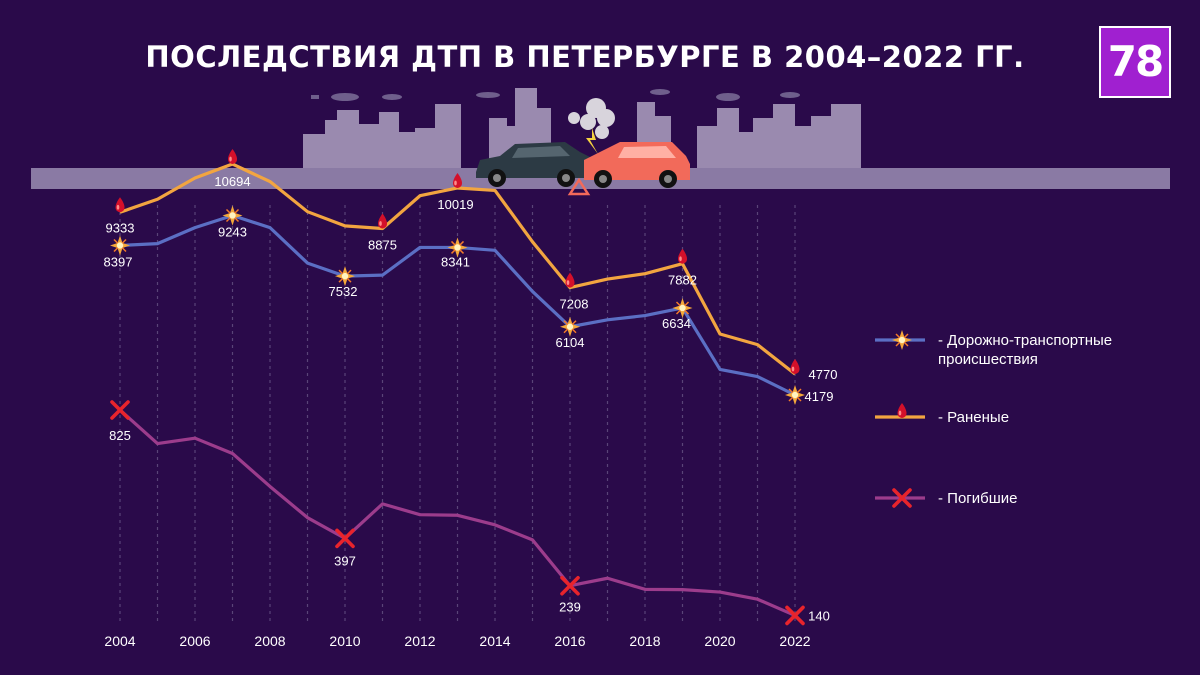 Image resolution: width=1200 pixels, height=675 pixels. What do you see at coordinates (570, 607) in the screenshot?
I see `data-label-deaths: 239` at bounding box center [570, 607].